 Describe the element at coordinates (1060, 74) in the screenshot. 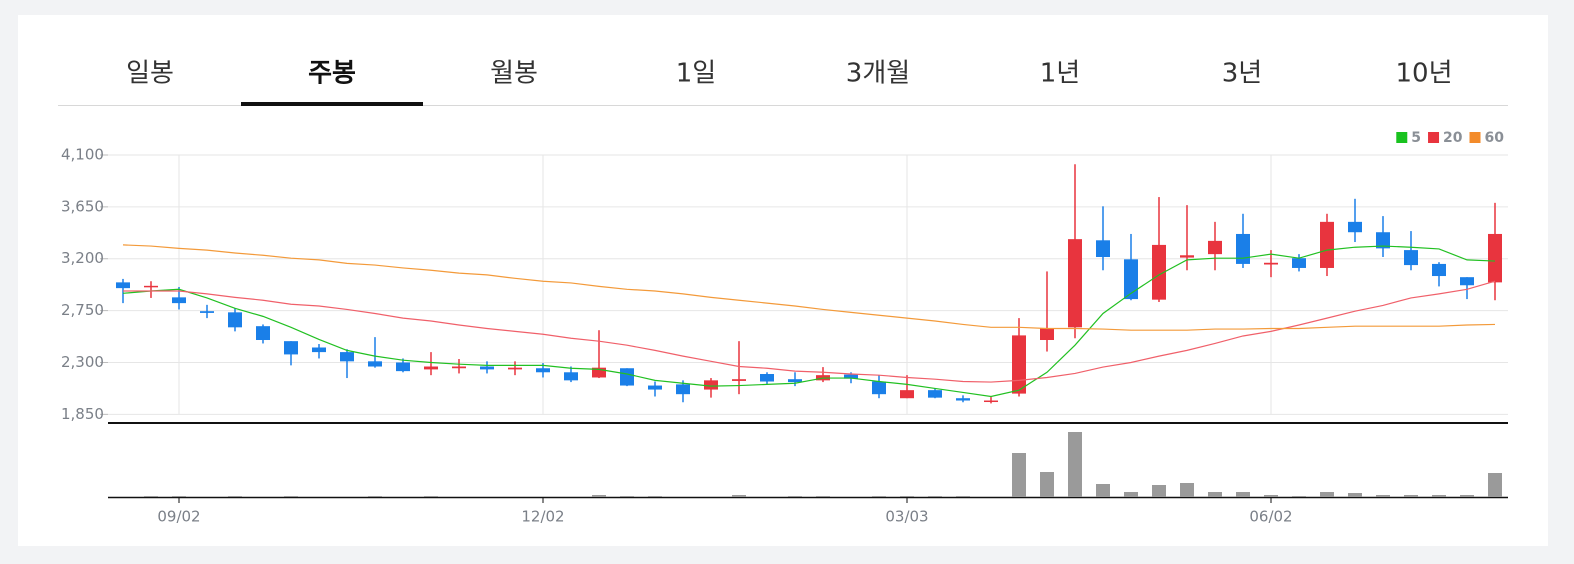

I see `tab: 1년` at that location.